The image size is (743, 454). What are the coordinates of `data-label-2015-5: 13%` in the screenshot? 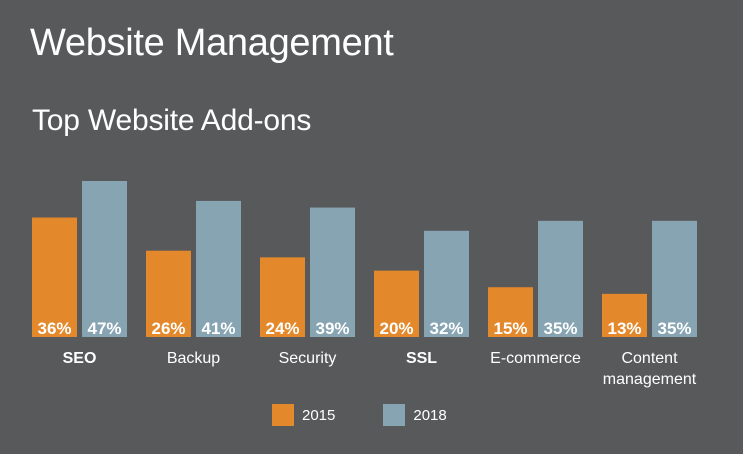 It's located at (624, 328).